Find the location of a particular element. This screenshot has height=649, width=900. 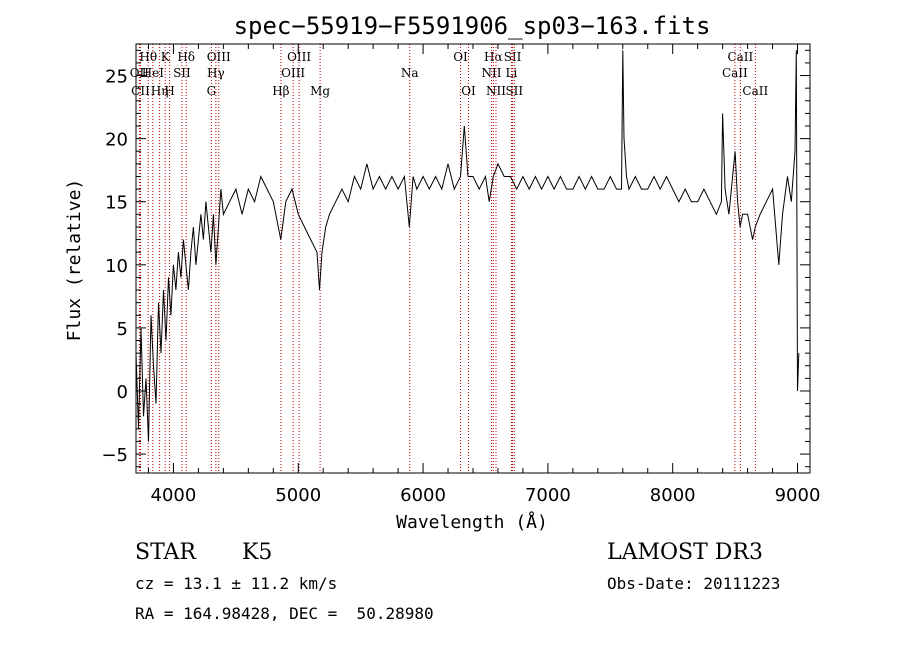

line-label-8: Hδ is located at coordinates (186, 57).